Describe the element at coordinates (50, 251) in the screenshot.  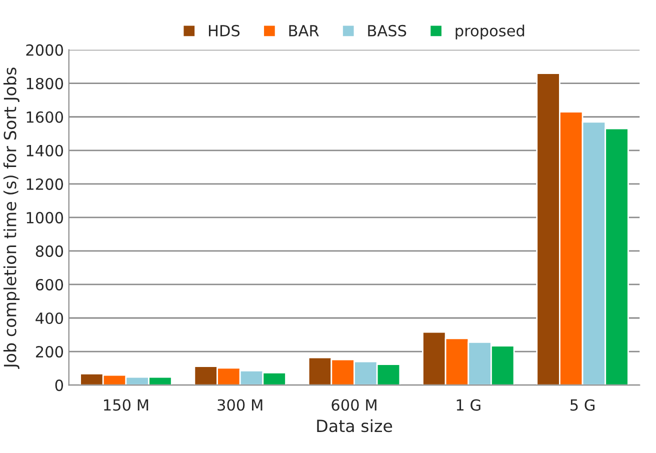
I see `y-tick-label: 800` at that location.